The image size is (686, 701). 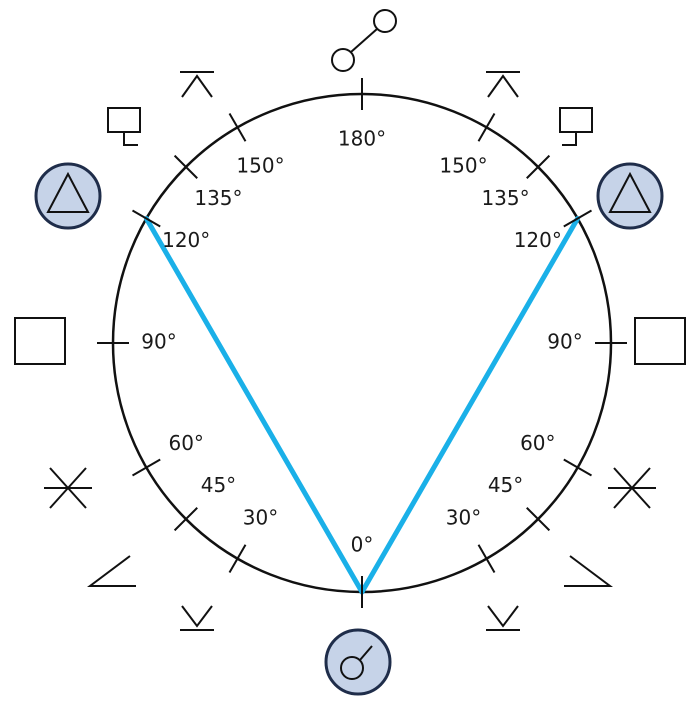 What do you see at coordinates (197, 618) in the screenshot?
I see `semisextile-symbol` at bounding box center [197, 618].